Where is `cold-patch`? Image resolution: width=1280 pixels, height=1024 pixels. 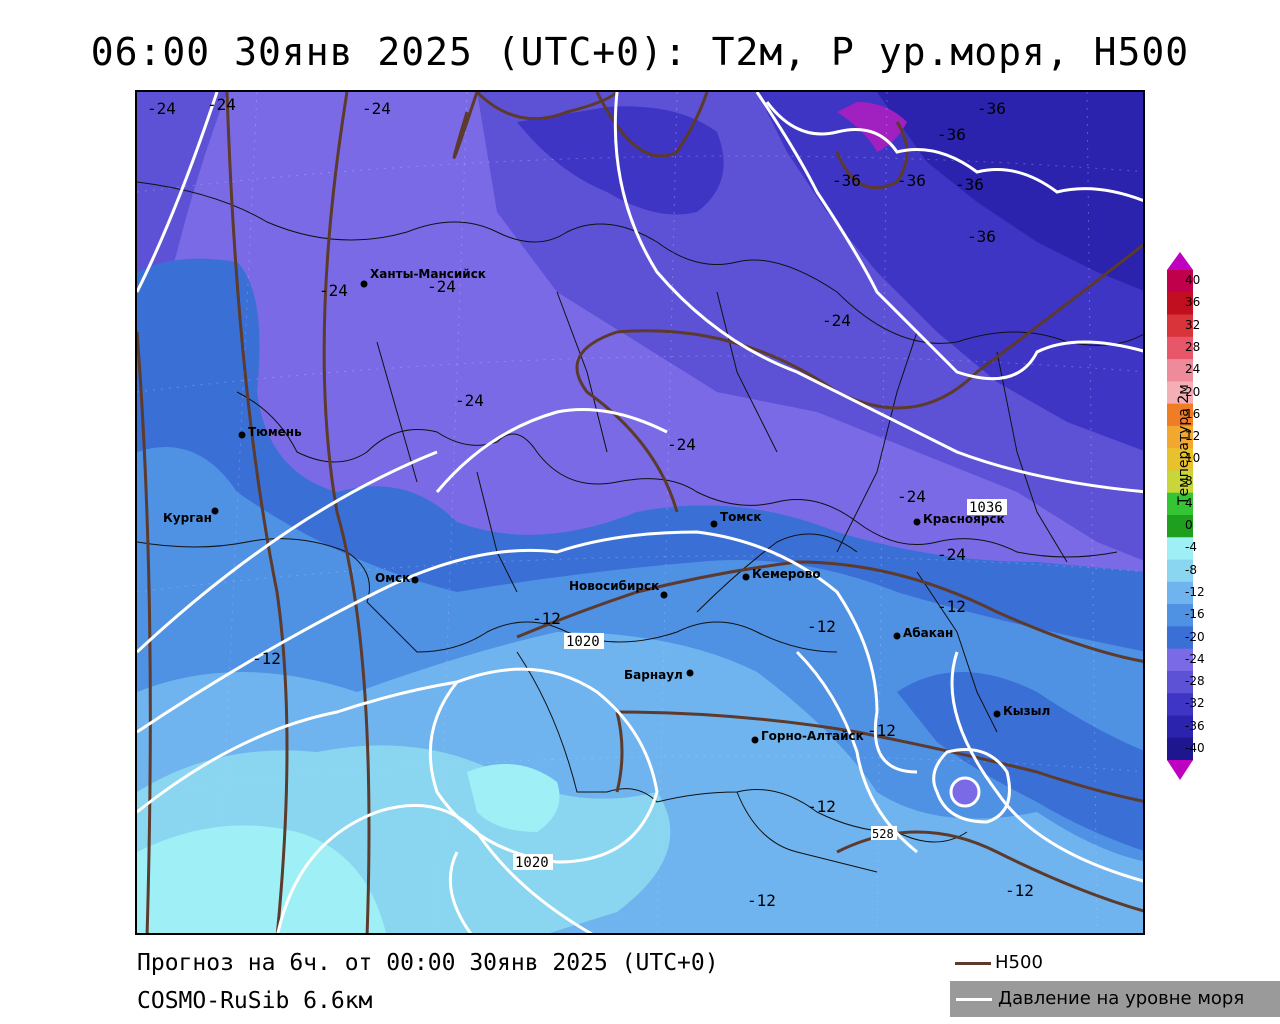
cold-patch is located at coordinates (620, 160).